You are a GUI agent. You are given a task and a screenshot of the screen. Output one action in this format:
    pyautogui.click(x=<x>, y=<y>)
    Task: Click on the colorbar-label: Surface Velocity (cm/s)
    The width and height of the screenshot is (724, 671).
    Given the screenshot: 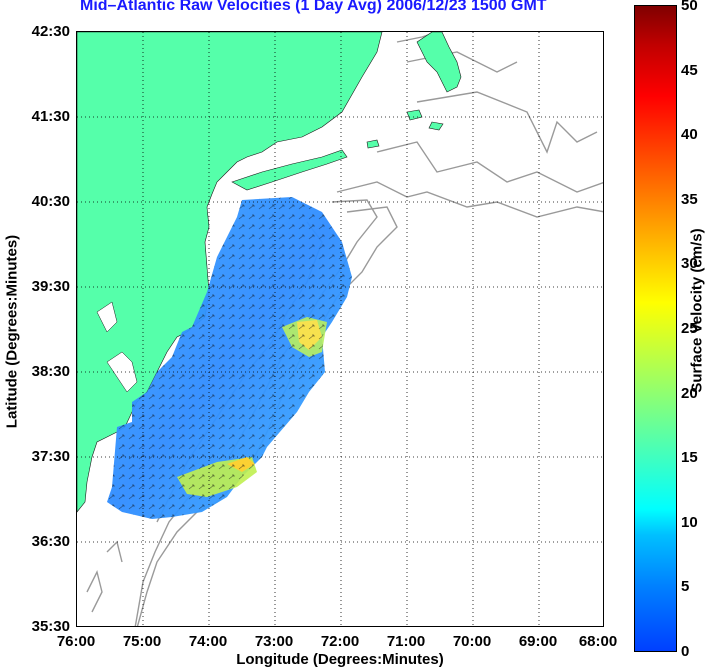 What is the action you would take?
    pyautogui.click(x=697, y=310)
    